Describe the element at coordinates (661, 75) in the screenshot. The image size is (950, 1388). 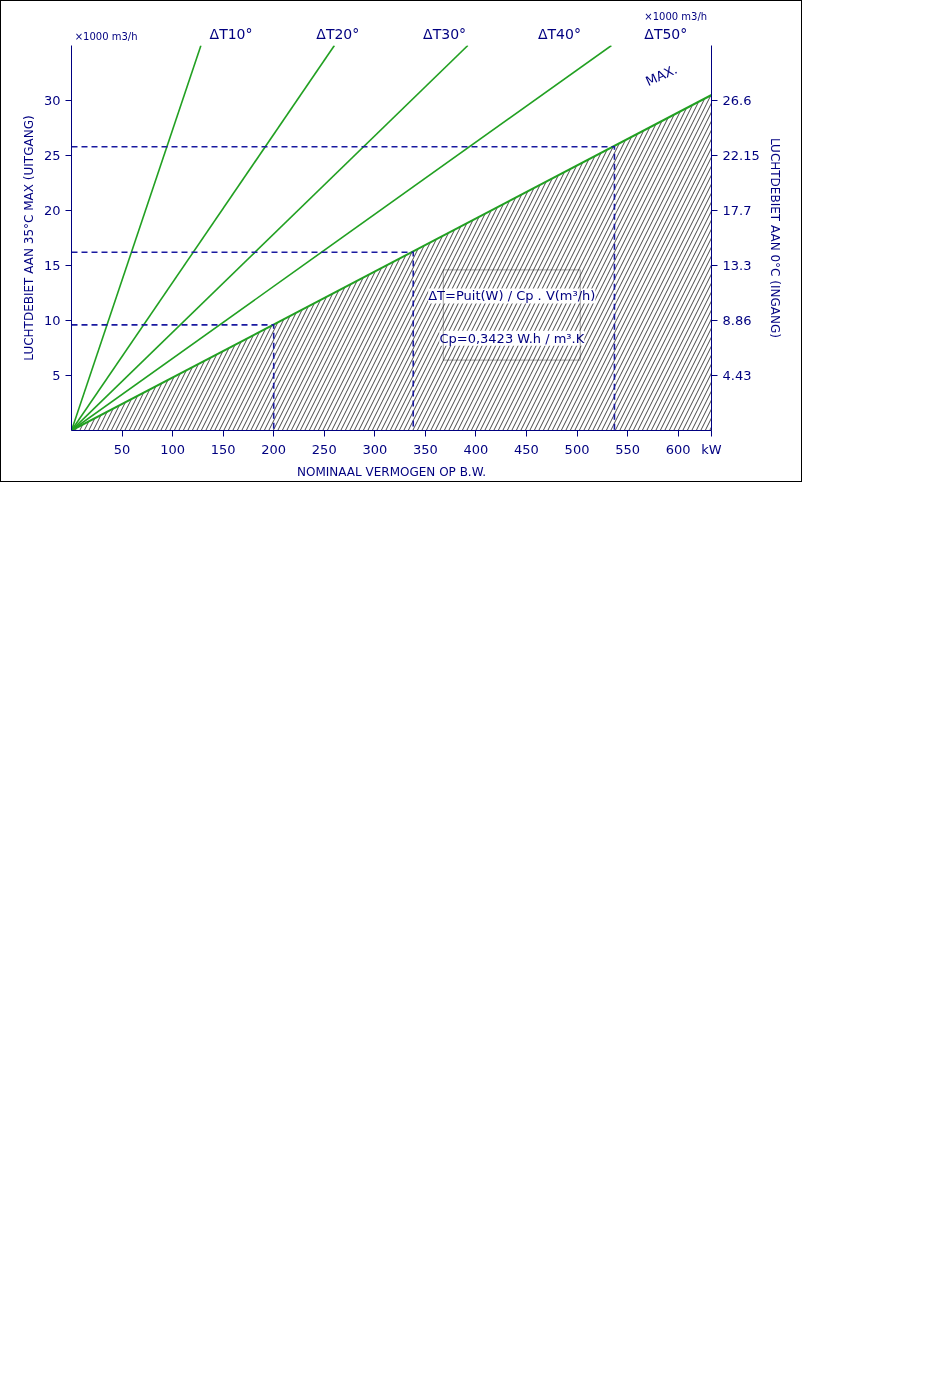
I see `text: MAX.` at that location.